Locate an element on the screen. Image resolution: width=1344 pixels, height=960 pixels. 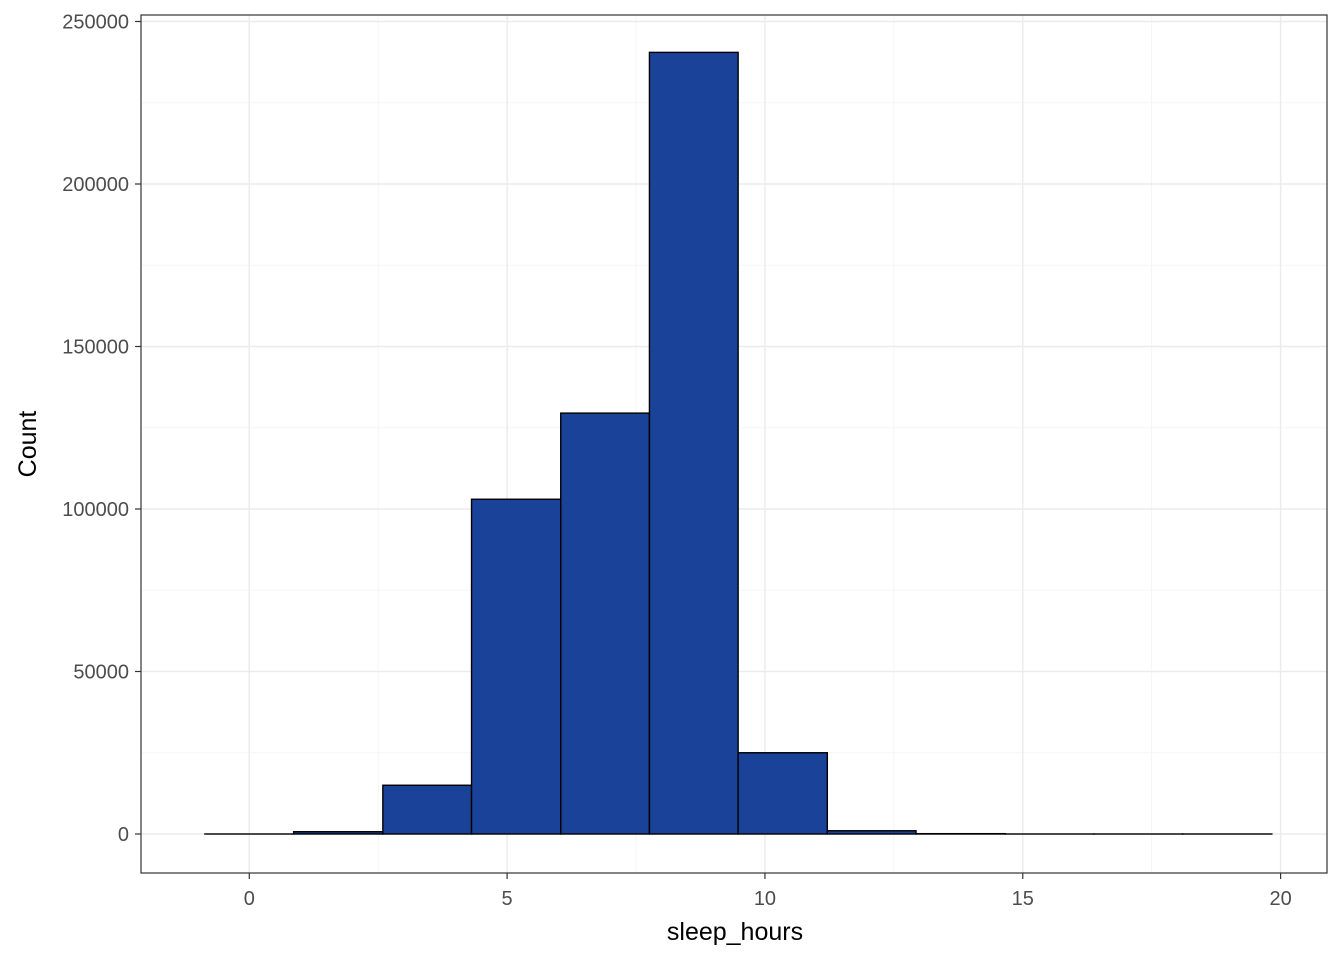
x-axis-ticks: 0 5 10 15 20 is located at coordinates (768, 891).